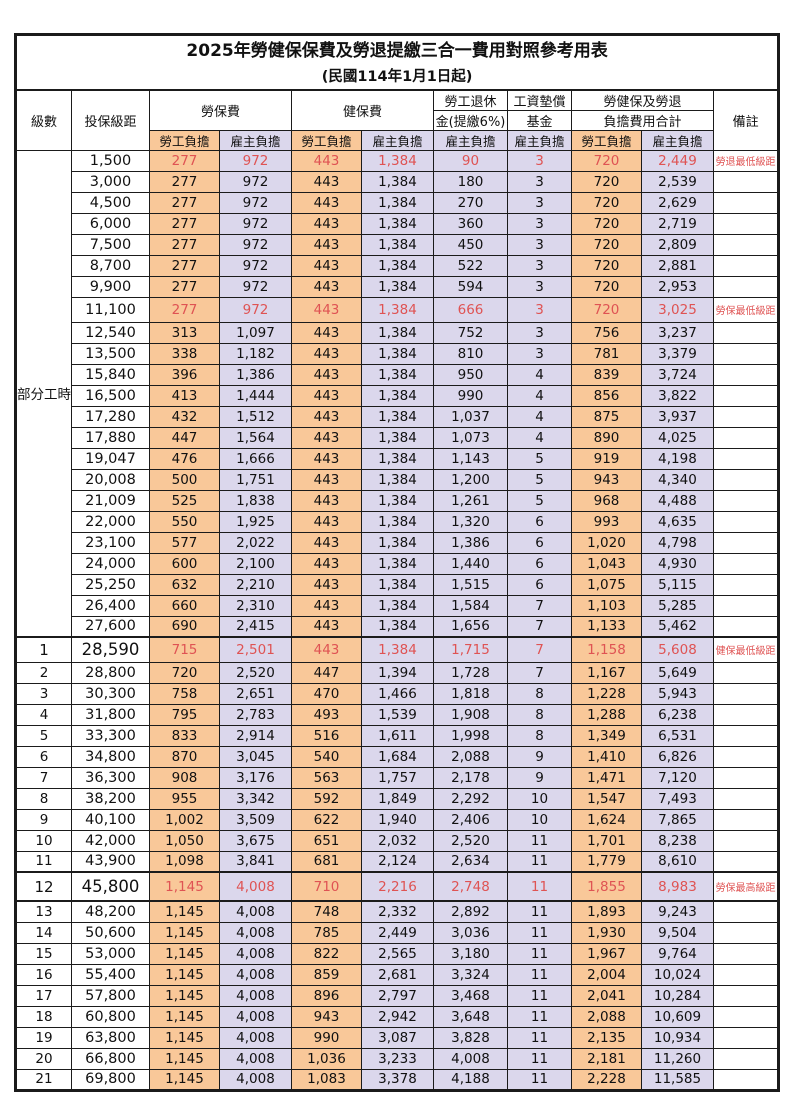  What do you see at coordinates (110, 819) in the screenshot?
I see `bracket-cell: 40,100` at bounding box center [110, 819].